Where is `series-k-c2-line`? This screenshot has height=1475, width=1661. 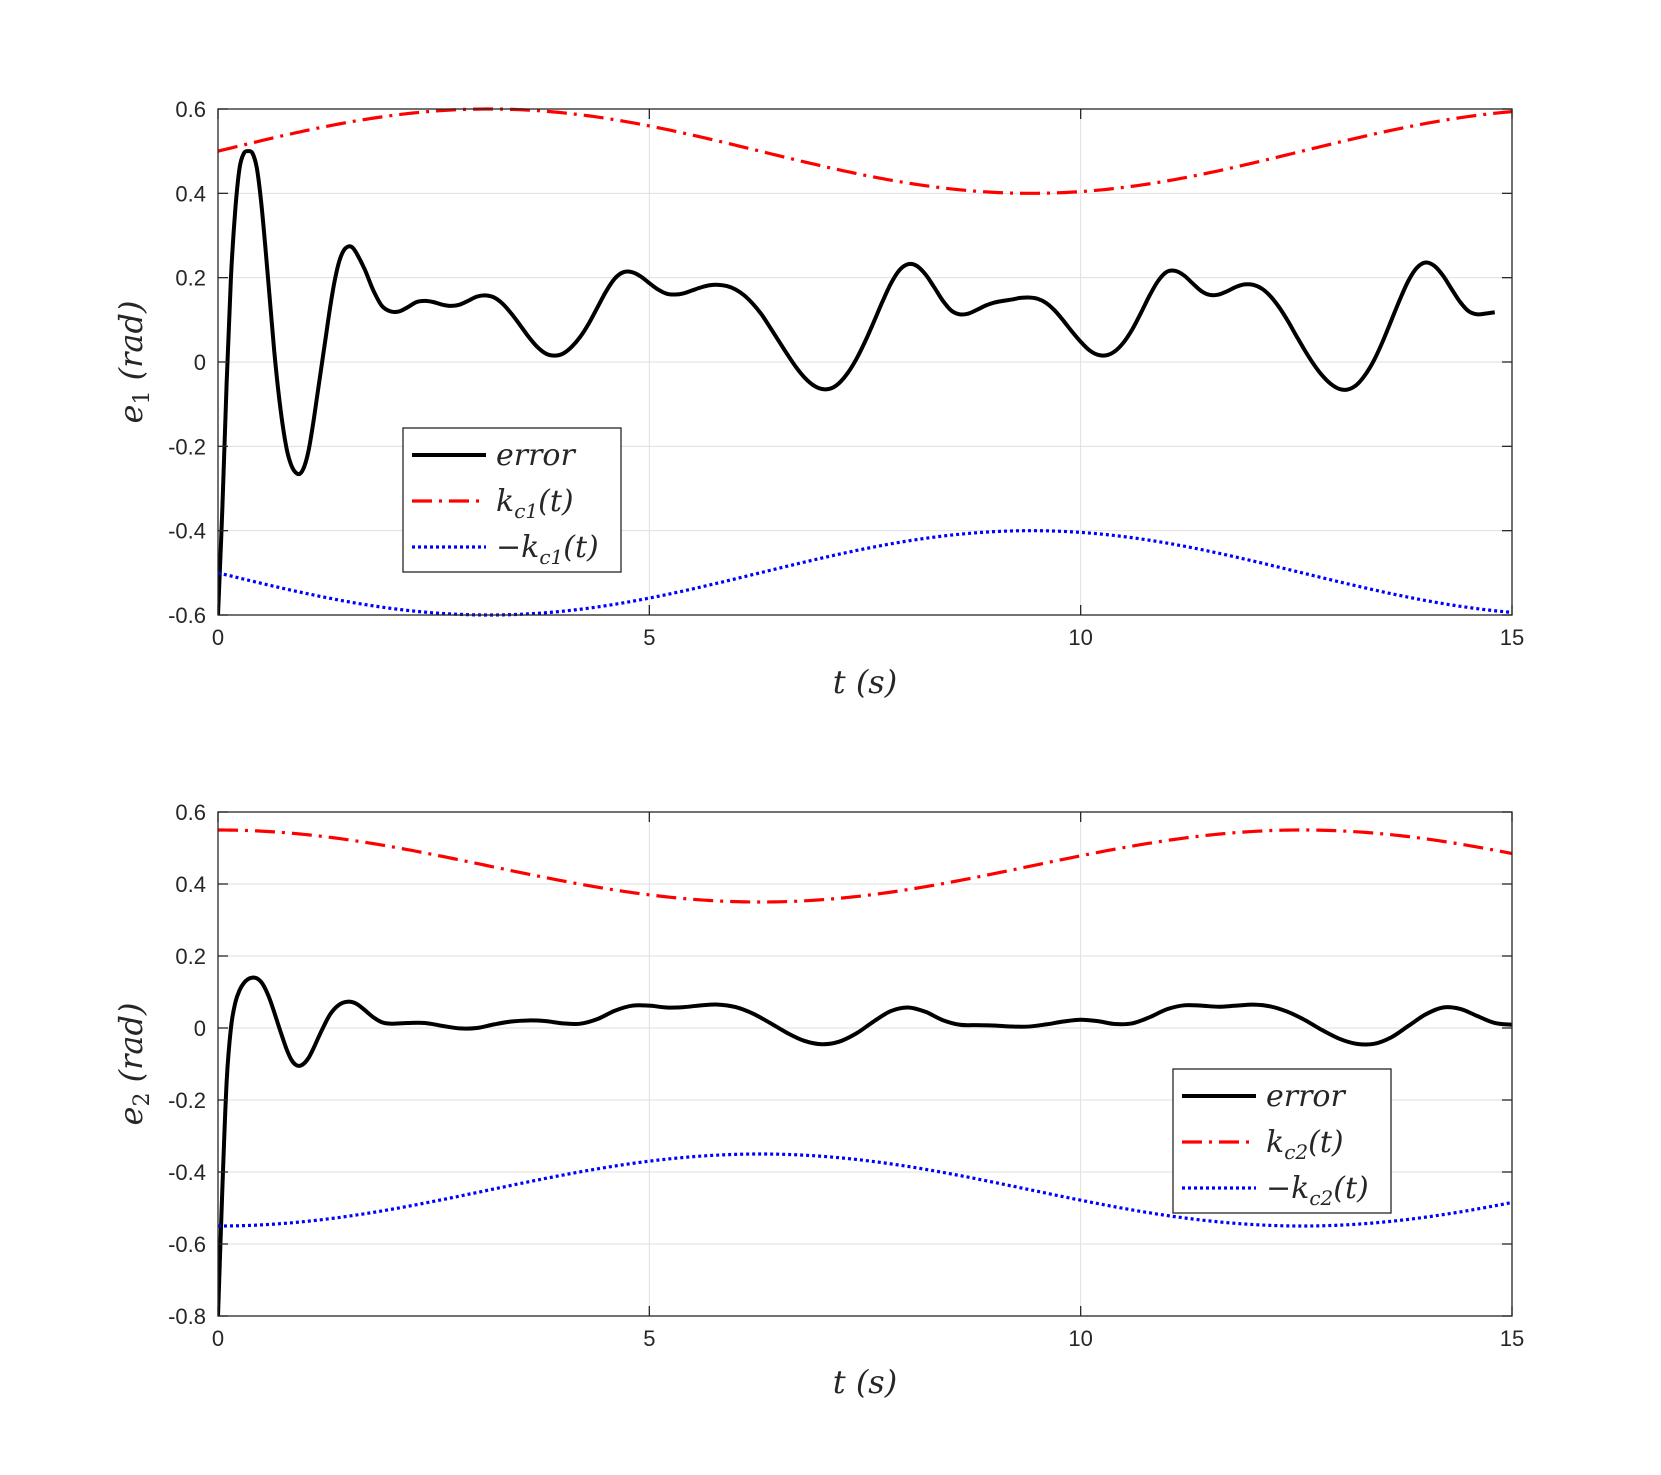 series-k-c2-line is located at coordinates (865, 866).